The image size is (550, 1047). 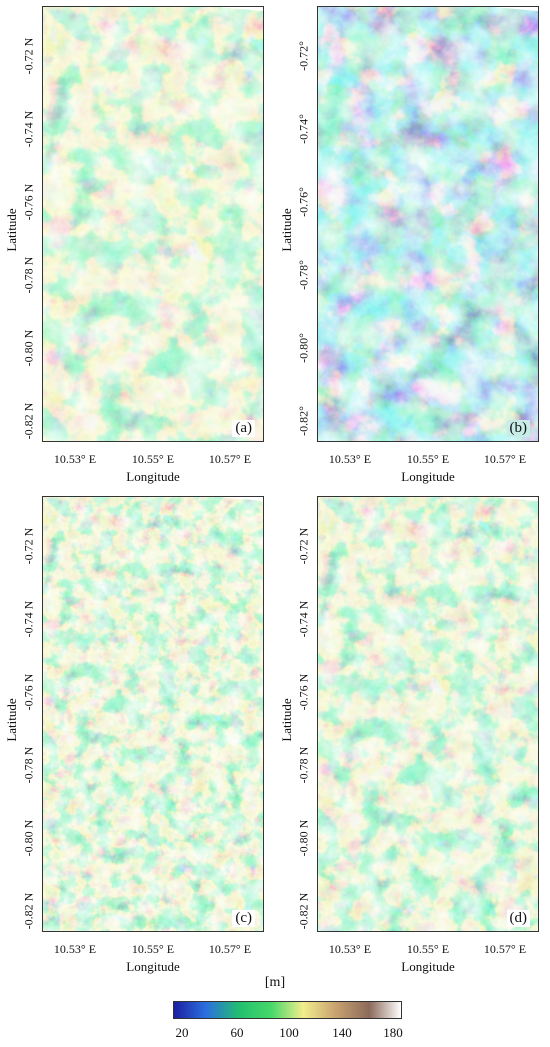 What do you see at coordinates (243, 428) in the screenshot?
I see `panel-label: (a)` at bounding box center [243, 428].